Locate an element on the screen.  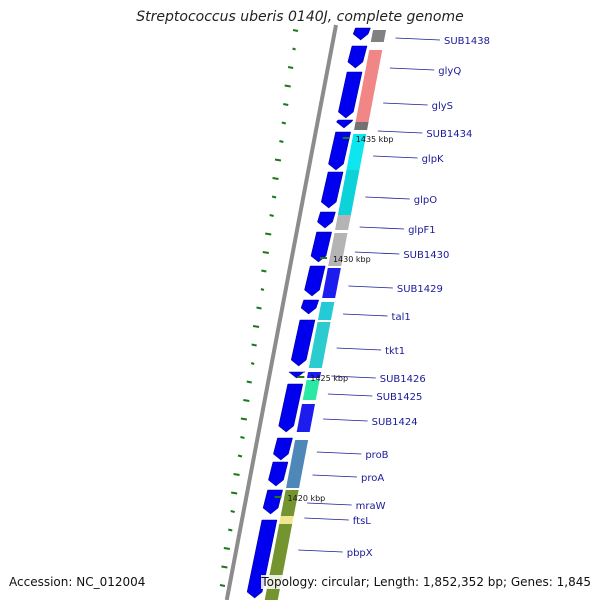
gene-label-sub1426: SUB1426 is located at coordinates (403, 379).